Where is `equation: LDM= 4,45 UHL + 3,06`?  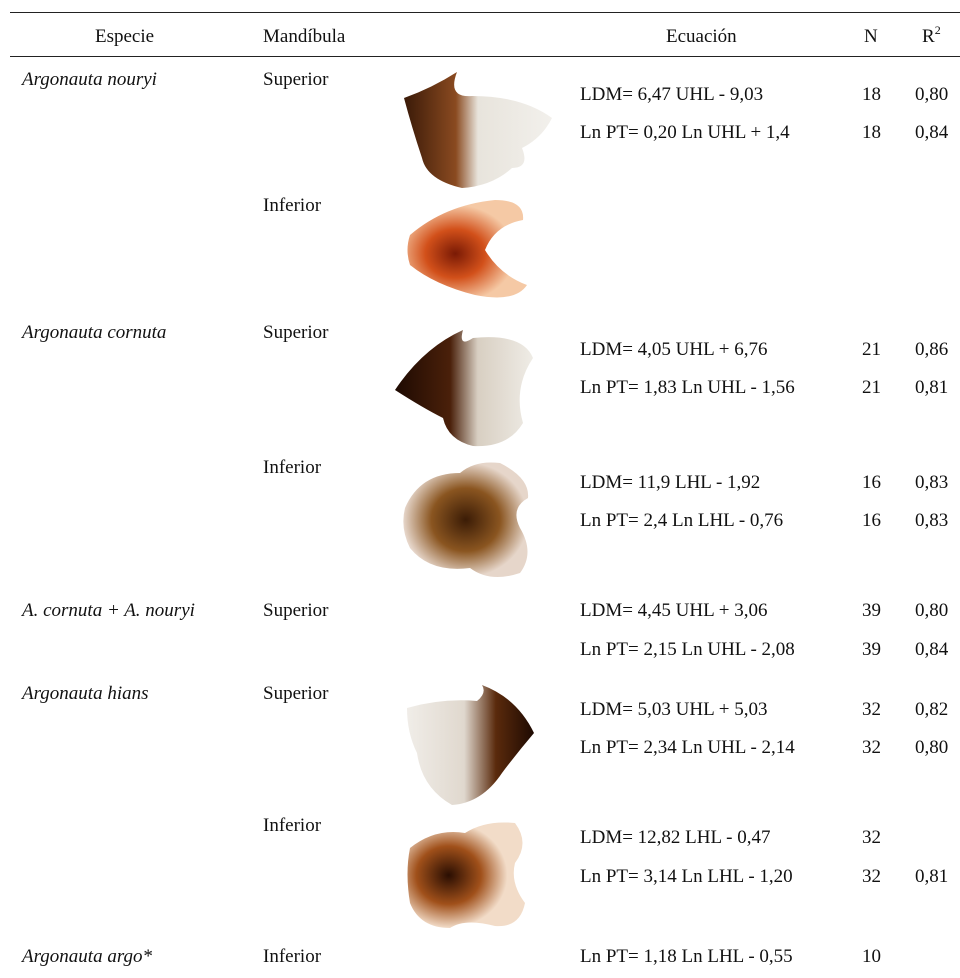 equation: LDM= 4,45 UHL + 3,06 is located at coordinates (674, 610).